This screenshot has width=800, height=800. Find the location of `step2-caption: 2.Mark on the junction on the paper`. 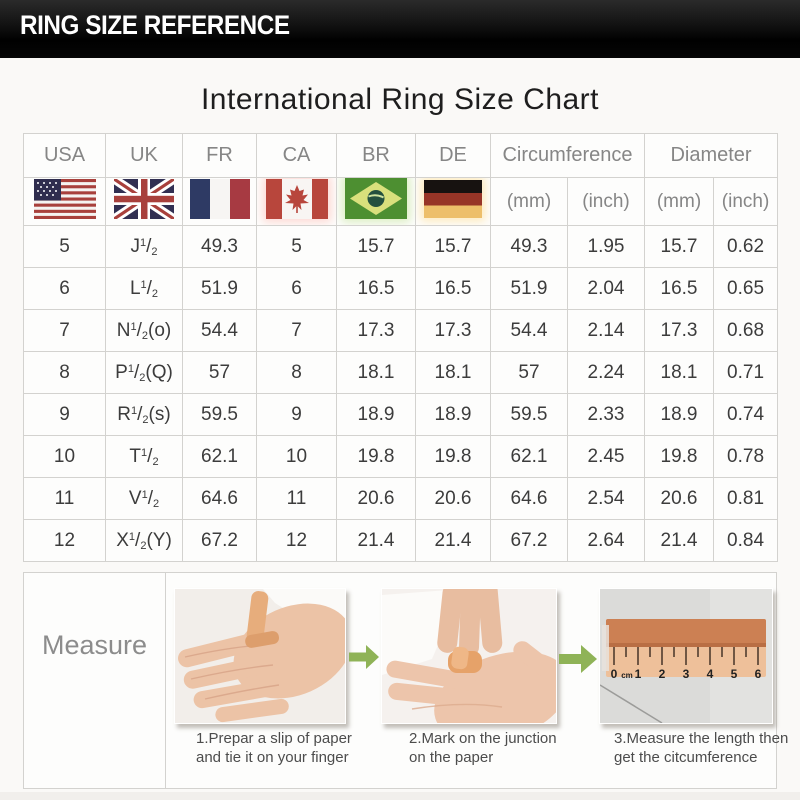

step2-caption: 2.Mark on the junction on the paper is located at coordinates (499, 748).